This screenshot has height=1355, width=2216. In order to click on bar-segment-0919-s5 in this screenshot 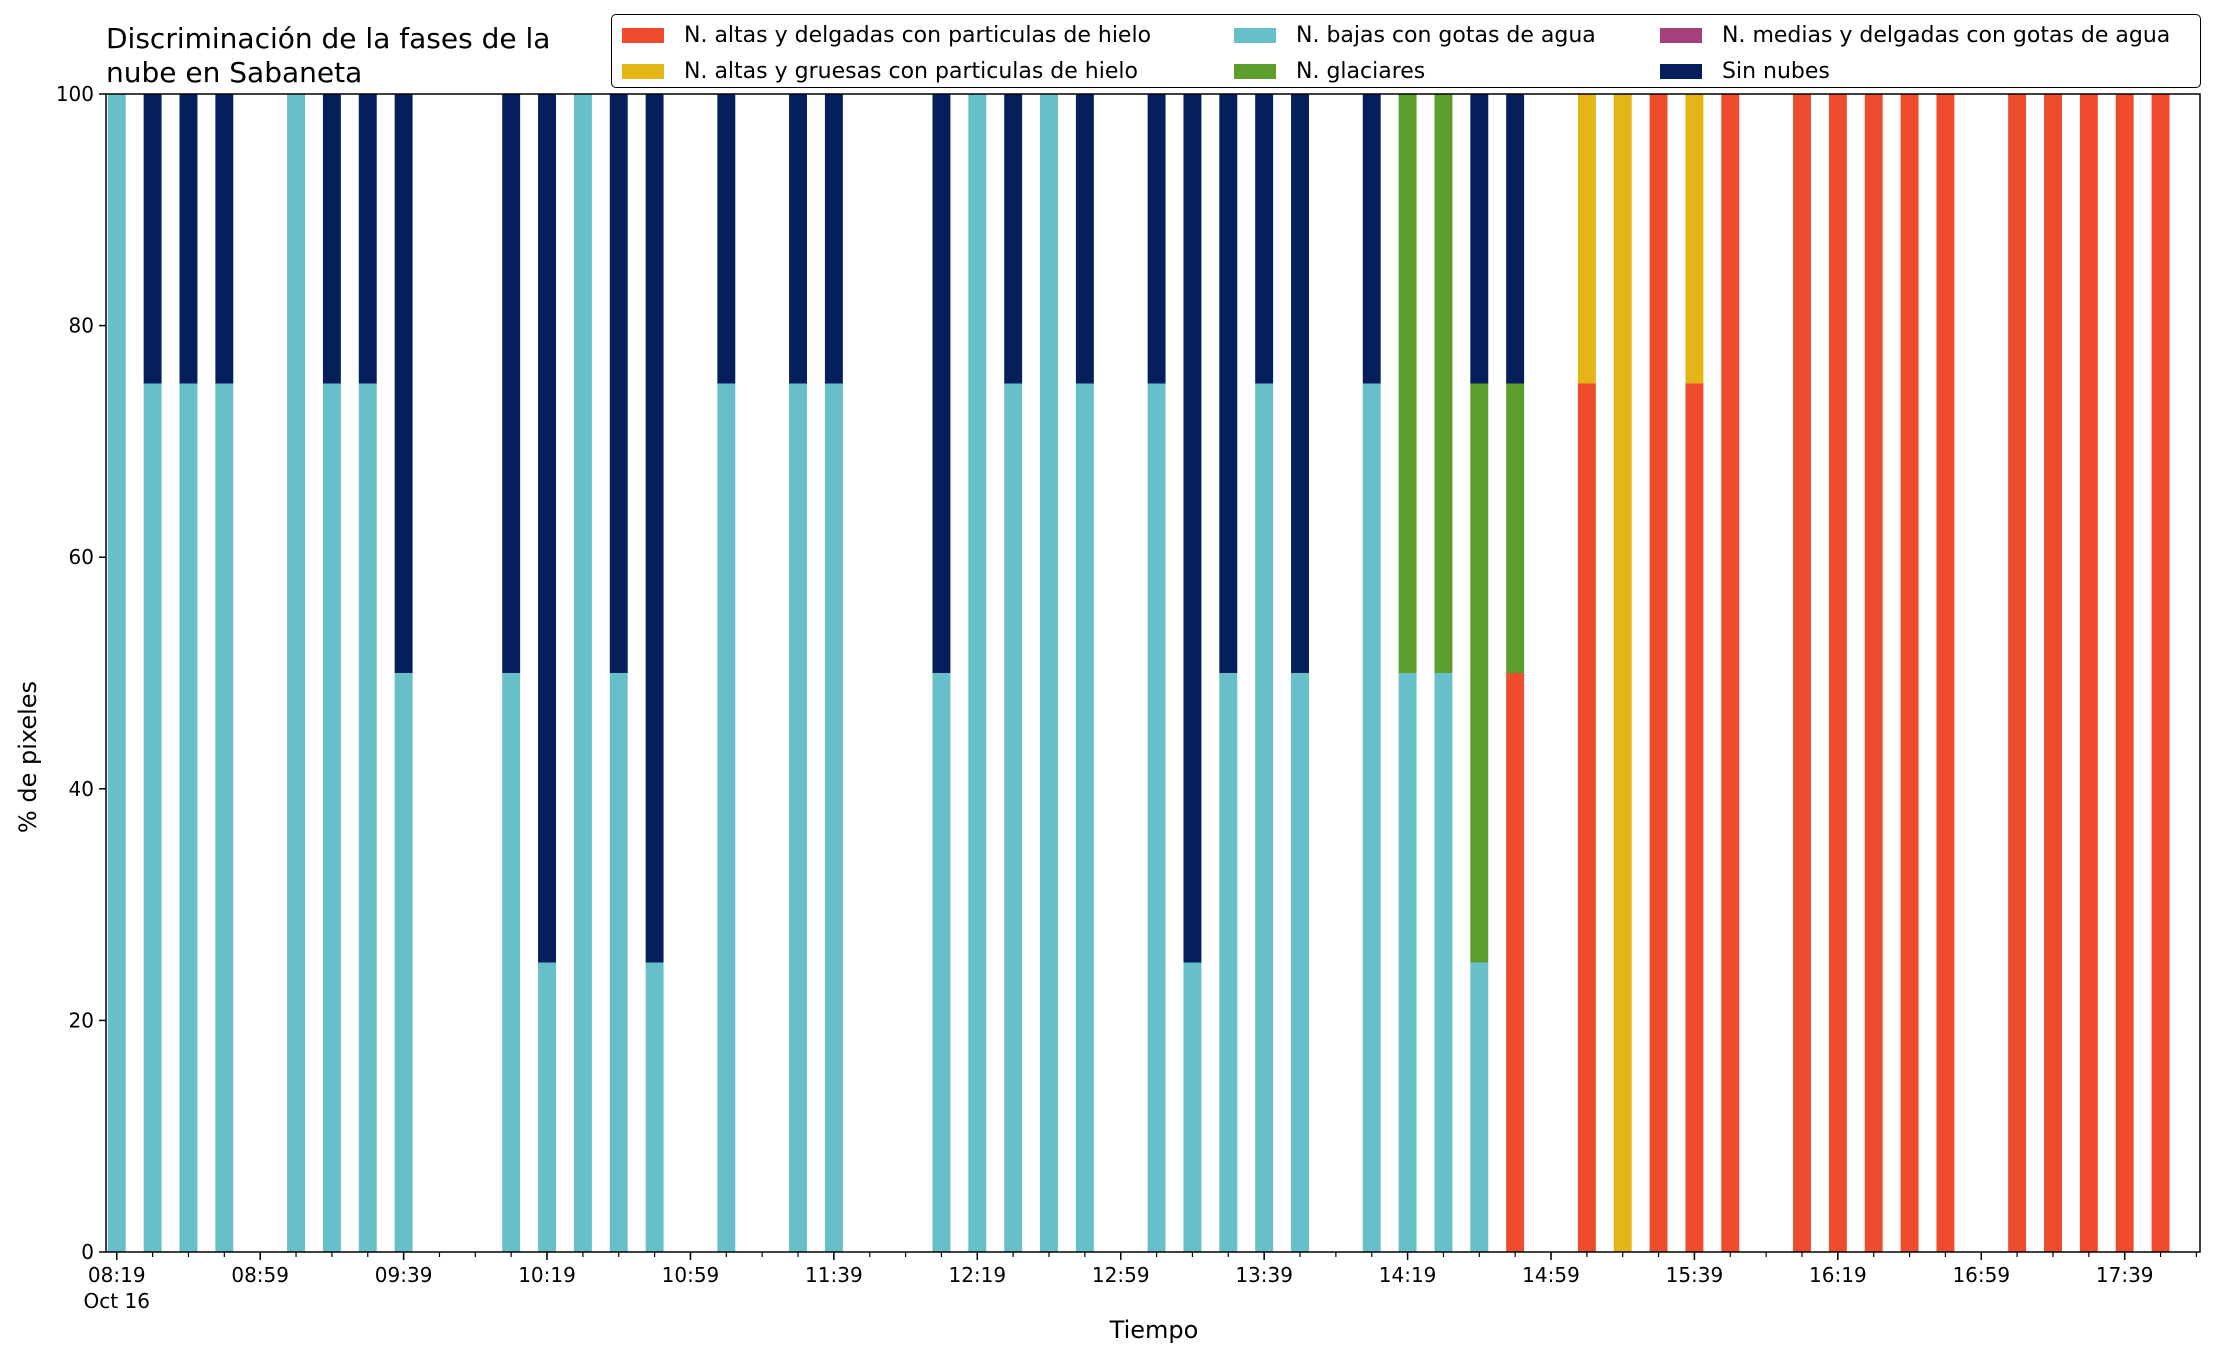, I will do `click(331, 239)`.